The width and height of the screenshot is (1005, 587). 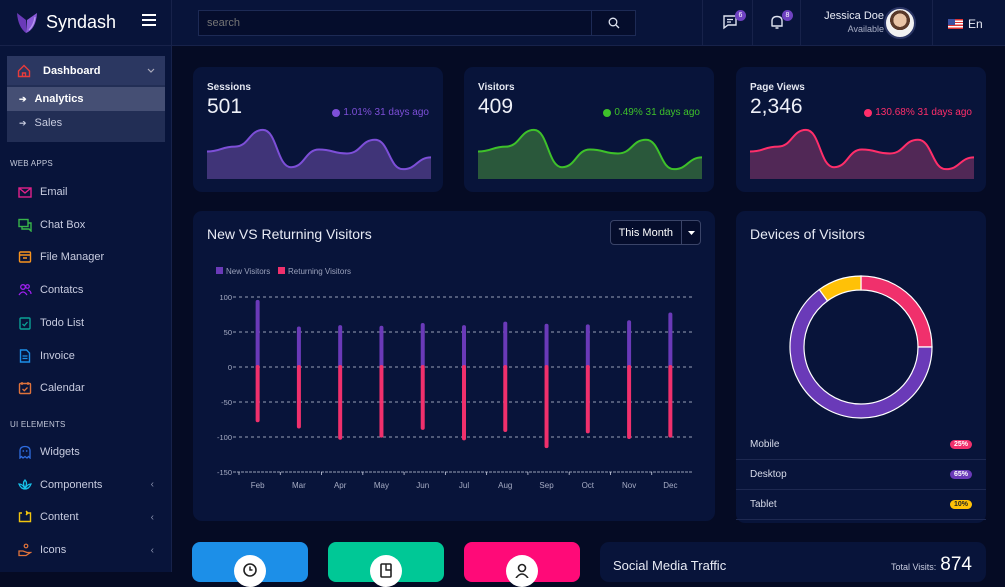 What do you see at coordinates (63, 224) in the screenshot?
I see `sidebar-item-label: Chat Box` at bounding box center [63, 224].